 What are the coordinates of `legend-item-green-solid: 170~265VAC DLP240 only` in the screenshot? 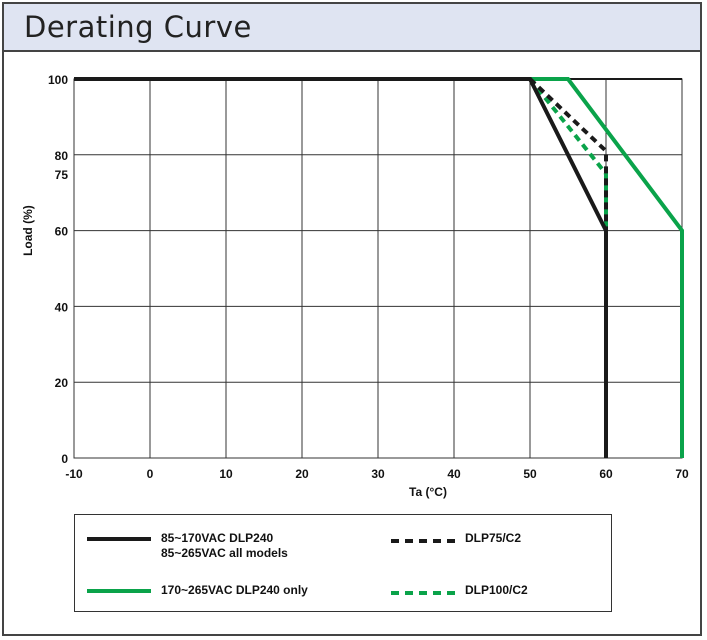 It's located at (197, 591).